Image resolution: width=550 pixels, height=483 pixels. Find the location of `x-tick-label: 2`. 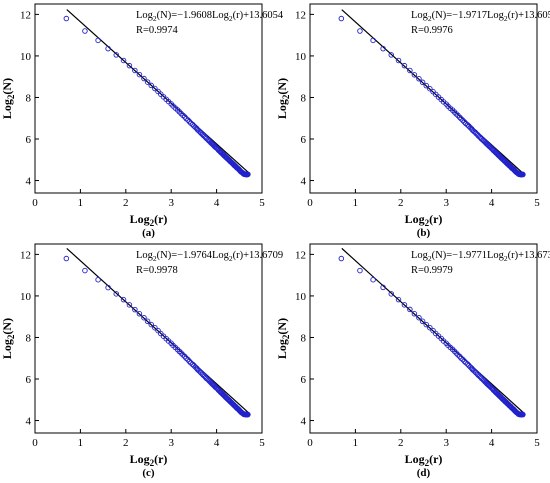

x-tick-label: 2 is located at coordinates (126, 203).